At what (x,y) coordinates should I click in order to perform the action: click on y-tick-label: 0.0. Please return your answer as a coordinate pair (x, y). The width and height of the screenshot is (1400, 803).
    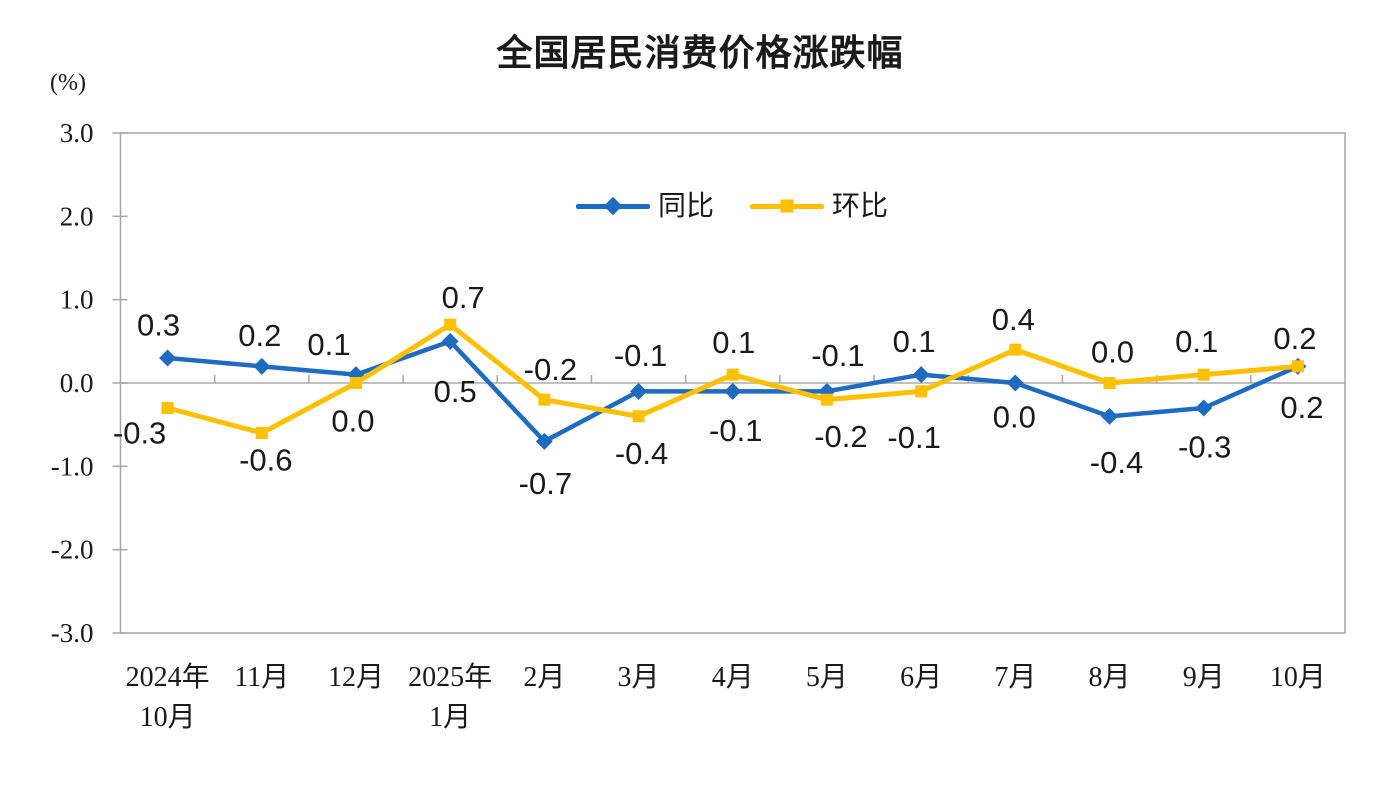
    Looking at the image, I should click on (77, 383).